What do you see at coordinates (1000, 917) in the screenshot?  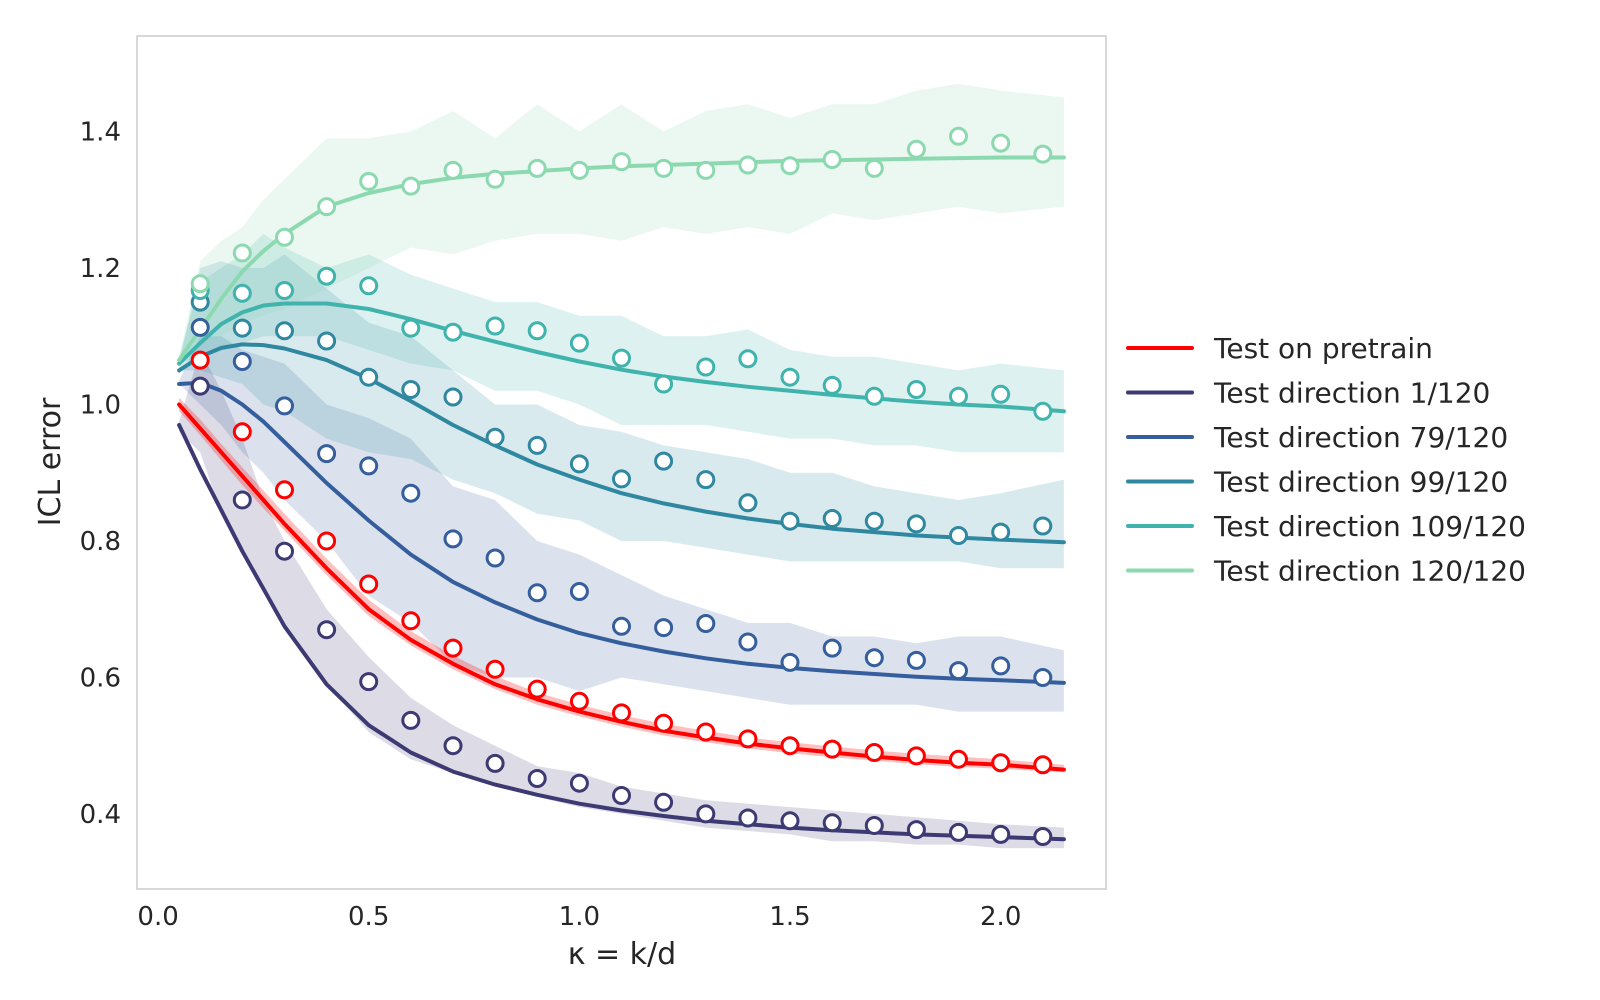 I see `x-tick-label: 2.0` at bounding box center [1000, 917].